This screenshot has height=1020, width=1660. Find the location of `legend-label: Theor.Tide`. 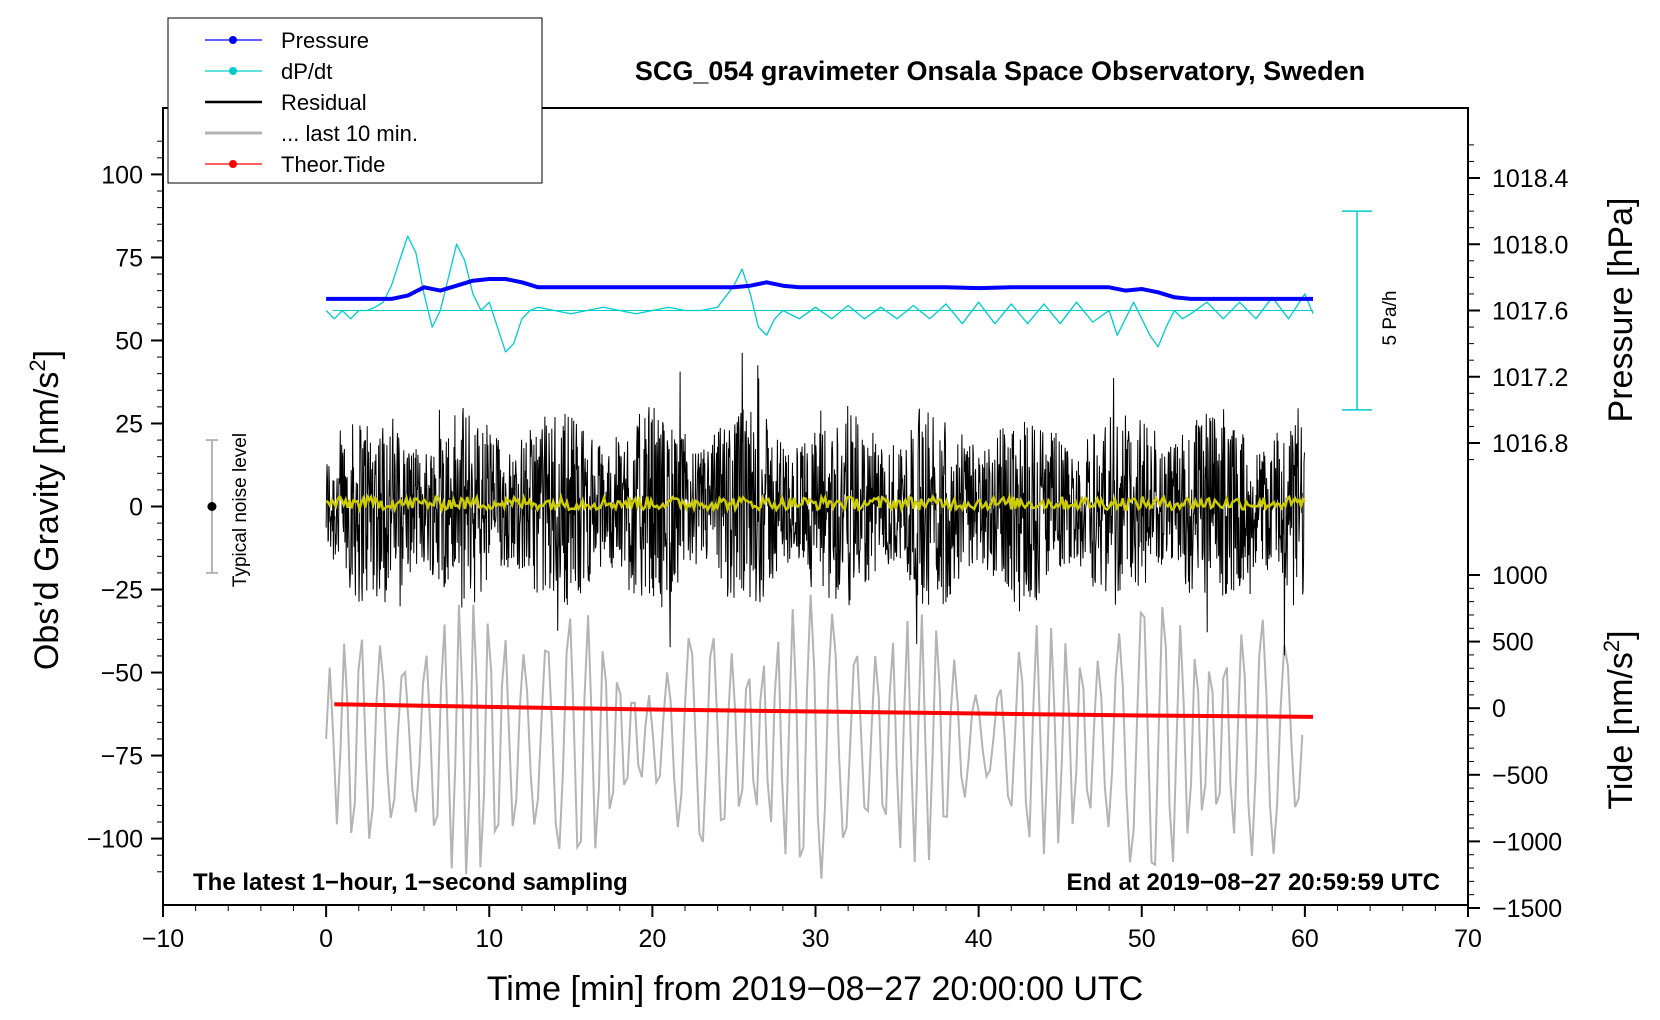

legend-label: Theor.Tide is located at coordinates (333, 164).